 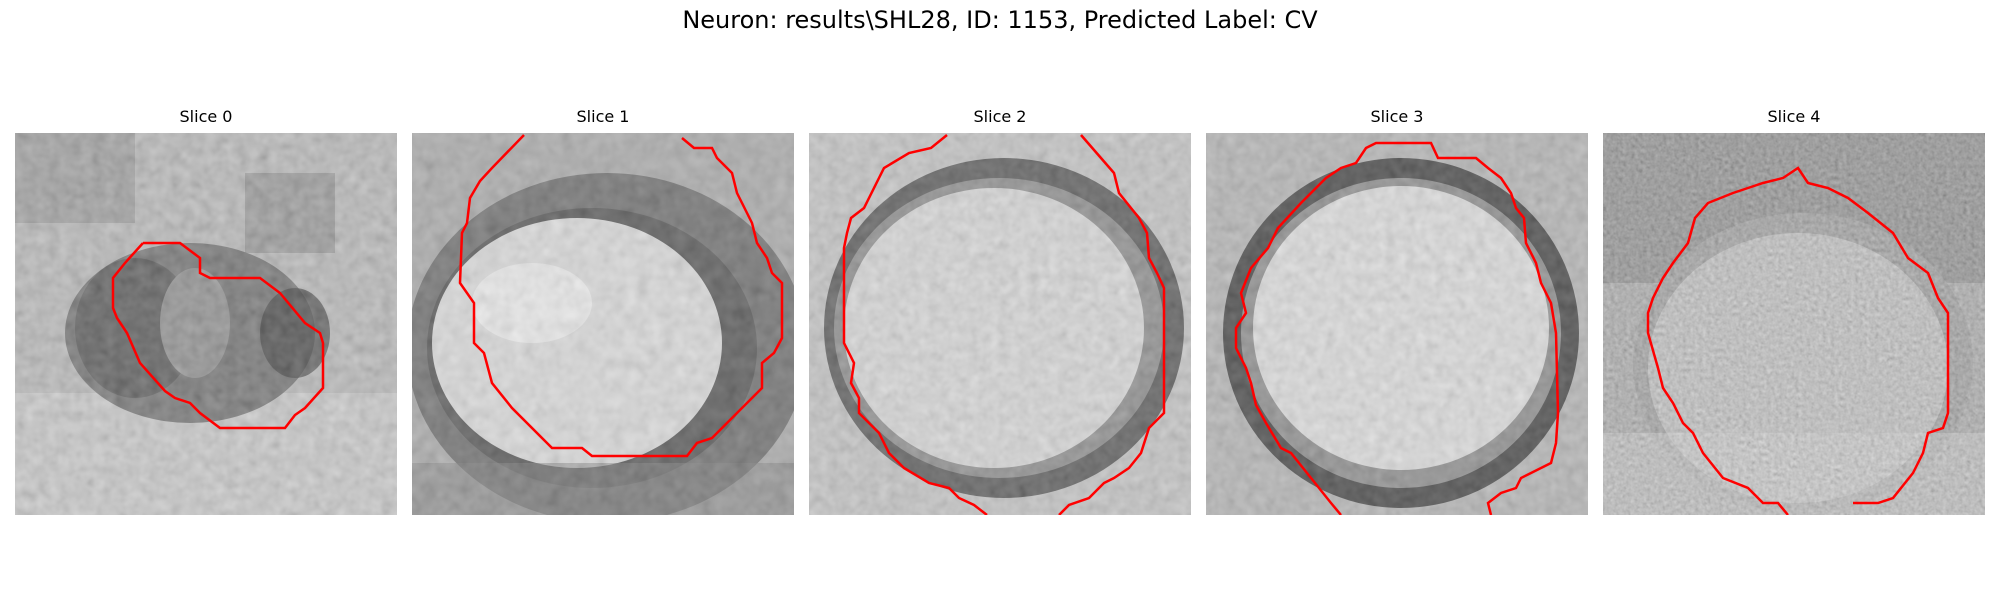 I want to click on slice-title-3: Slice 3, so click(x=1397, y=116).